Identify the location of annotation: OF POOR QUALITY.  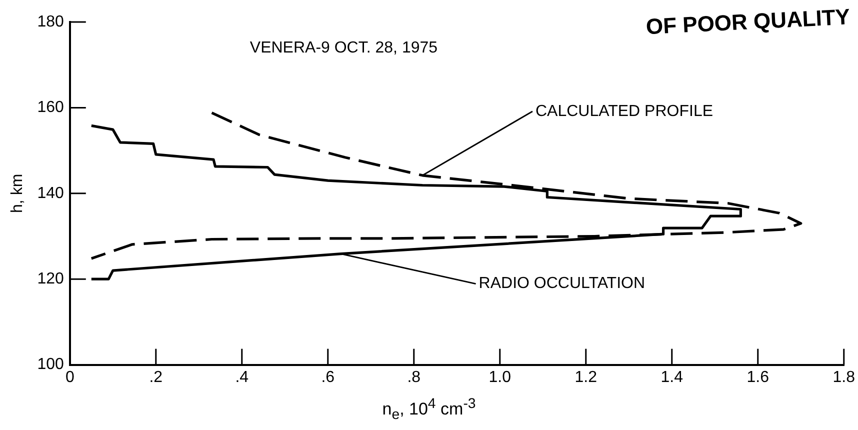
(748, 22).